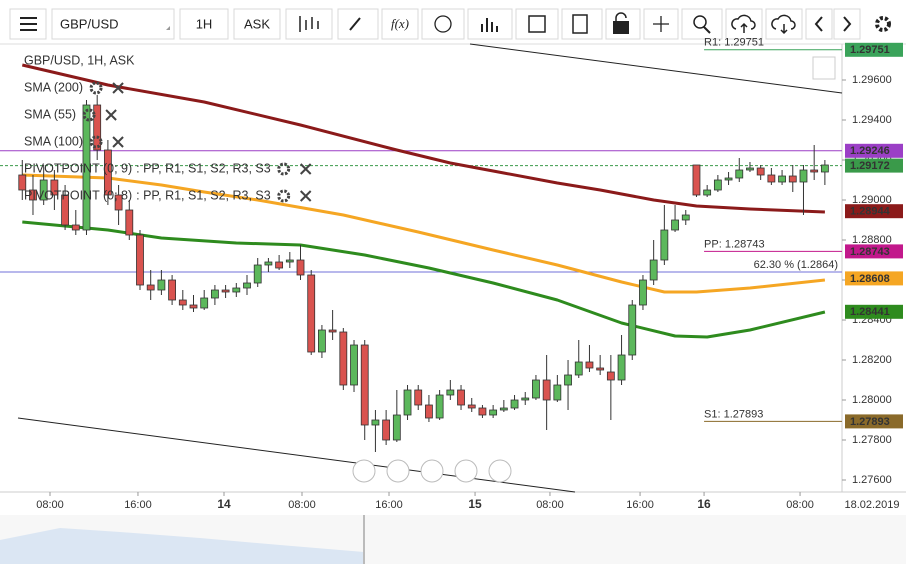 The width and height of the screenshot is (906, 564). I want to click on legend-entry: SMA (55), so click(50, 114).